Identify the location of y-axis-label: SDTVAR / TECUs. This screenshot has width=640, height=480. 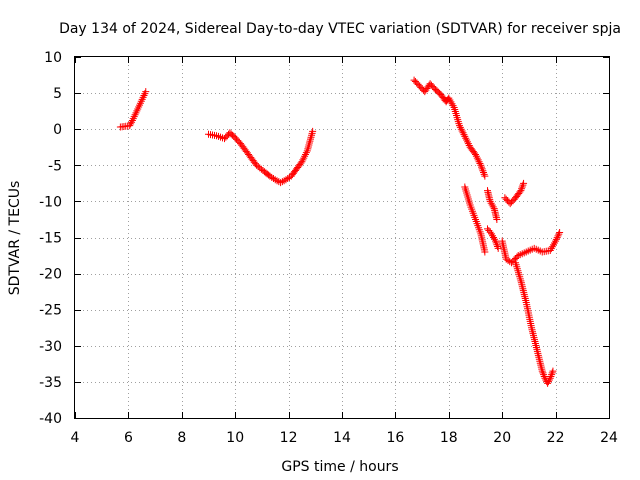
(15, 238).